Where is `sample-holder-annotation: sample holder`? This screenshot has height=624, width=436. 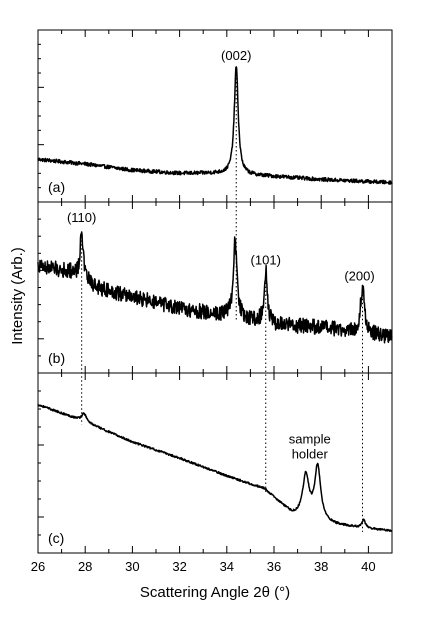 sample-holder-annotation: sample holder is located at coordinates (310, 446).